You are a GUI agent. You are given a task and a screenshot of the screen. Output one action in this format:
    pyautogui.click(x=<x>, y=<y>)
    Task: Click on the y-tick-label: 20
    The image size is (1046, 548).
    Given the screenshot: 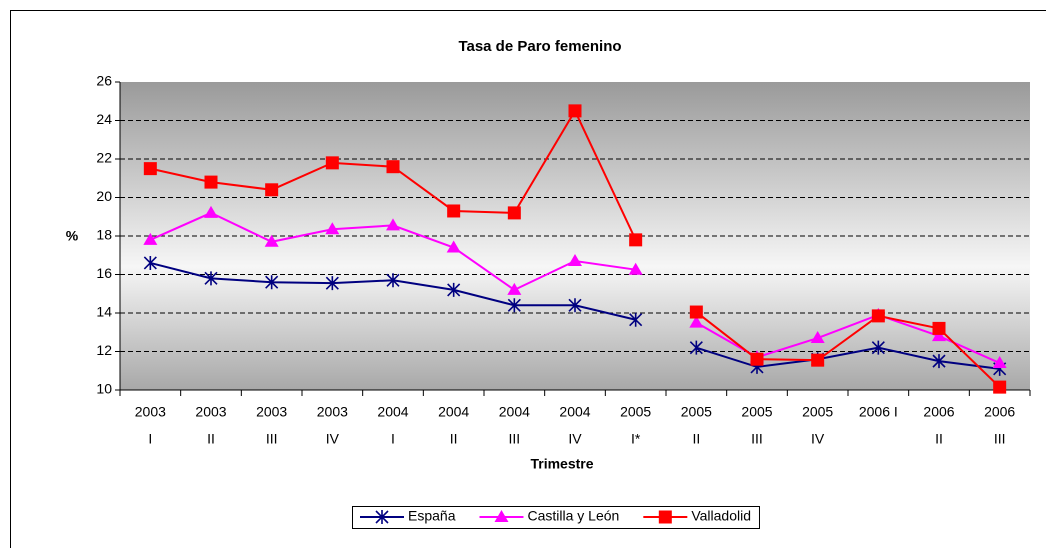 What is the action you would take?
    pyautogui.click(x=104, y=196)
    